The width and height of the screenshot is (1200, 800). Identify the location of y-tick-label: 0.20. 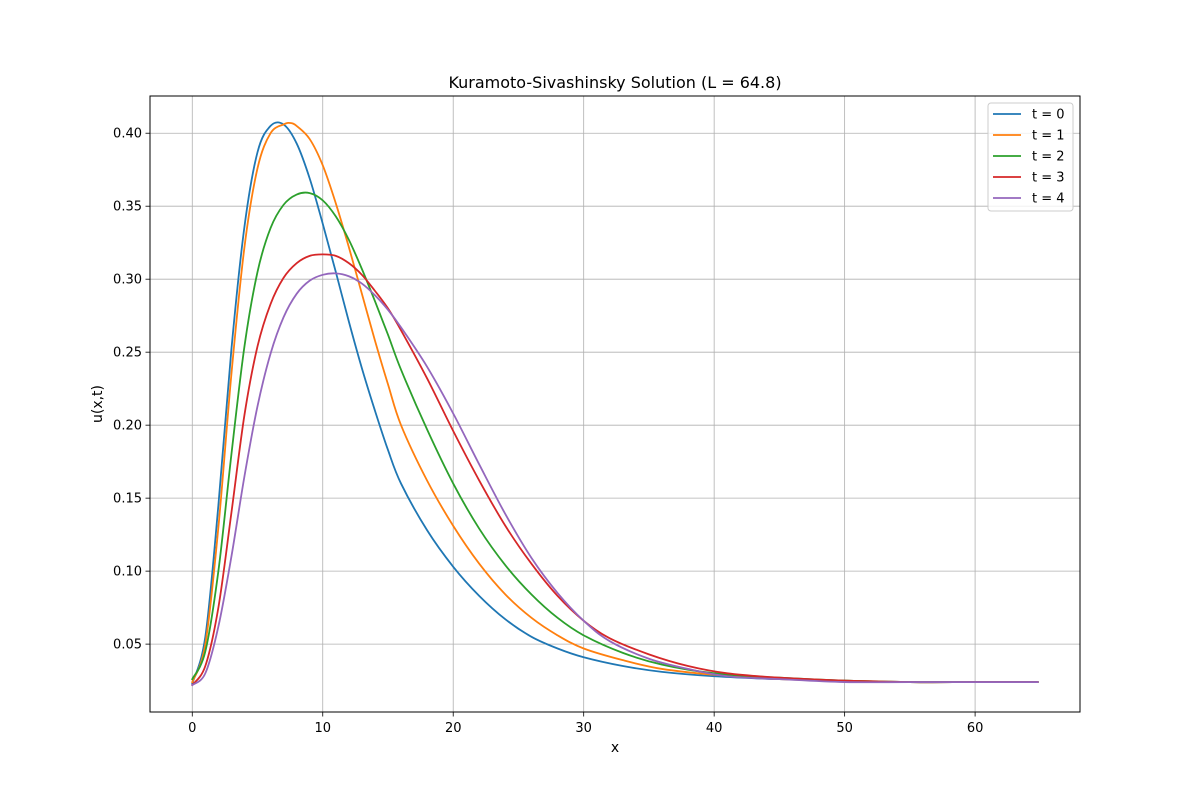
(127, 426).